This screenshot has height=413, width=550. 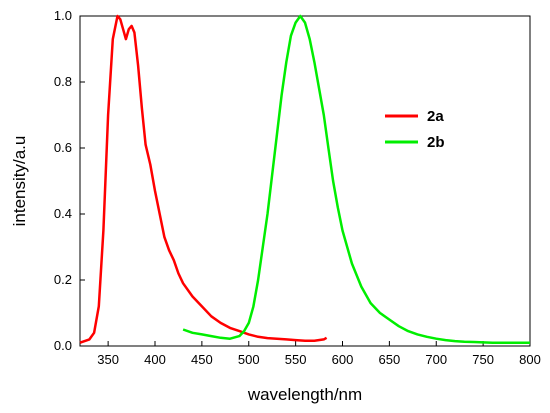 I want to click on x-tick-label: 650, so click(x=390, y=359).